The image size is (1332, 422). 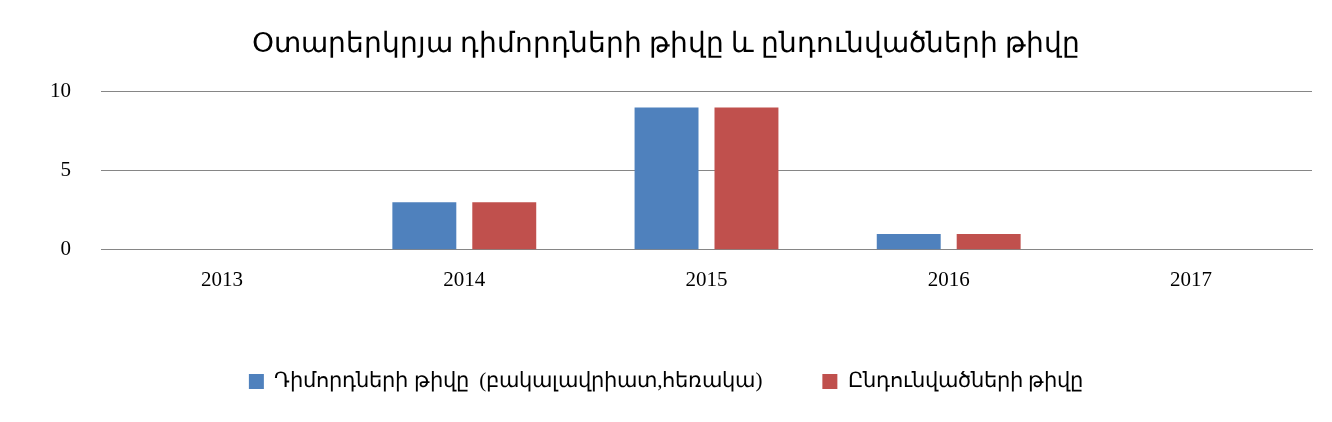 What do you see at coordinates (518, 380) in the screenshot?
I see `legend-label: Դիմորդների թիվը (բակալավրիատ,հեռակա)` at bounding box center [518, 380].